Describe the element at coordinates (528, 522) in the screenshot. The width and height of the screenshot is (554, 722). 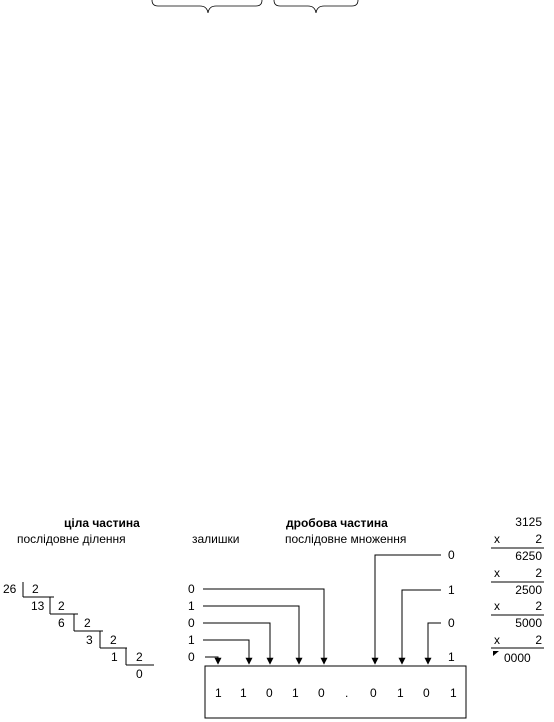
I see `multiplicand-start: 3125` at that location.